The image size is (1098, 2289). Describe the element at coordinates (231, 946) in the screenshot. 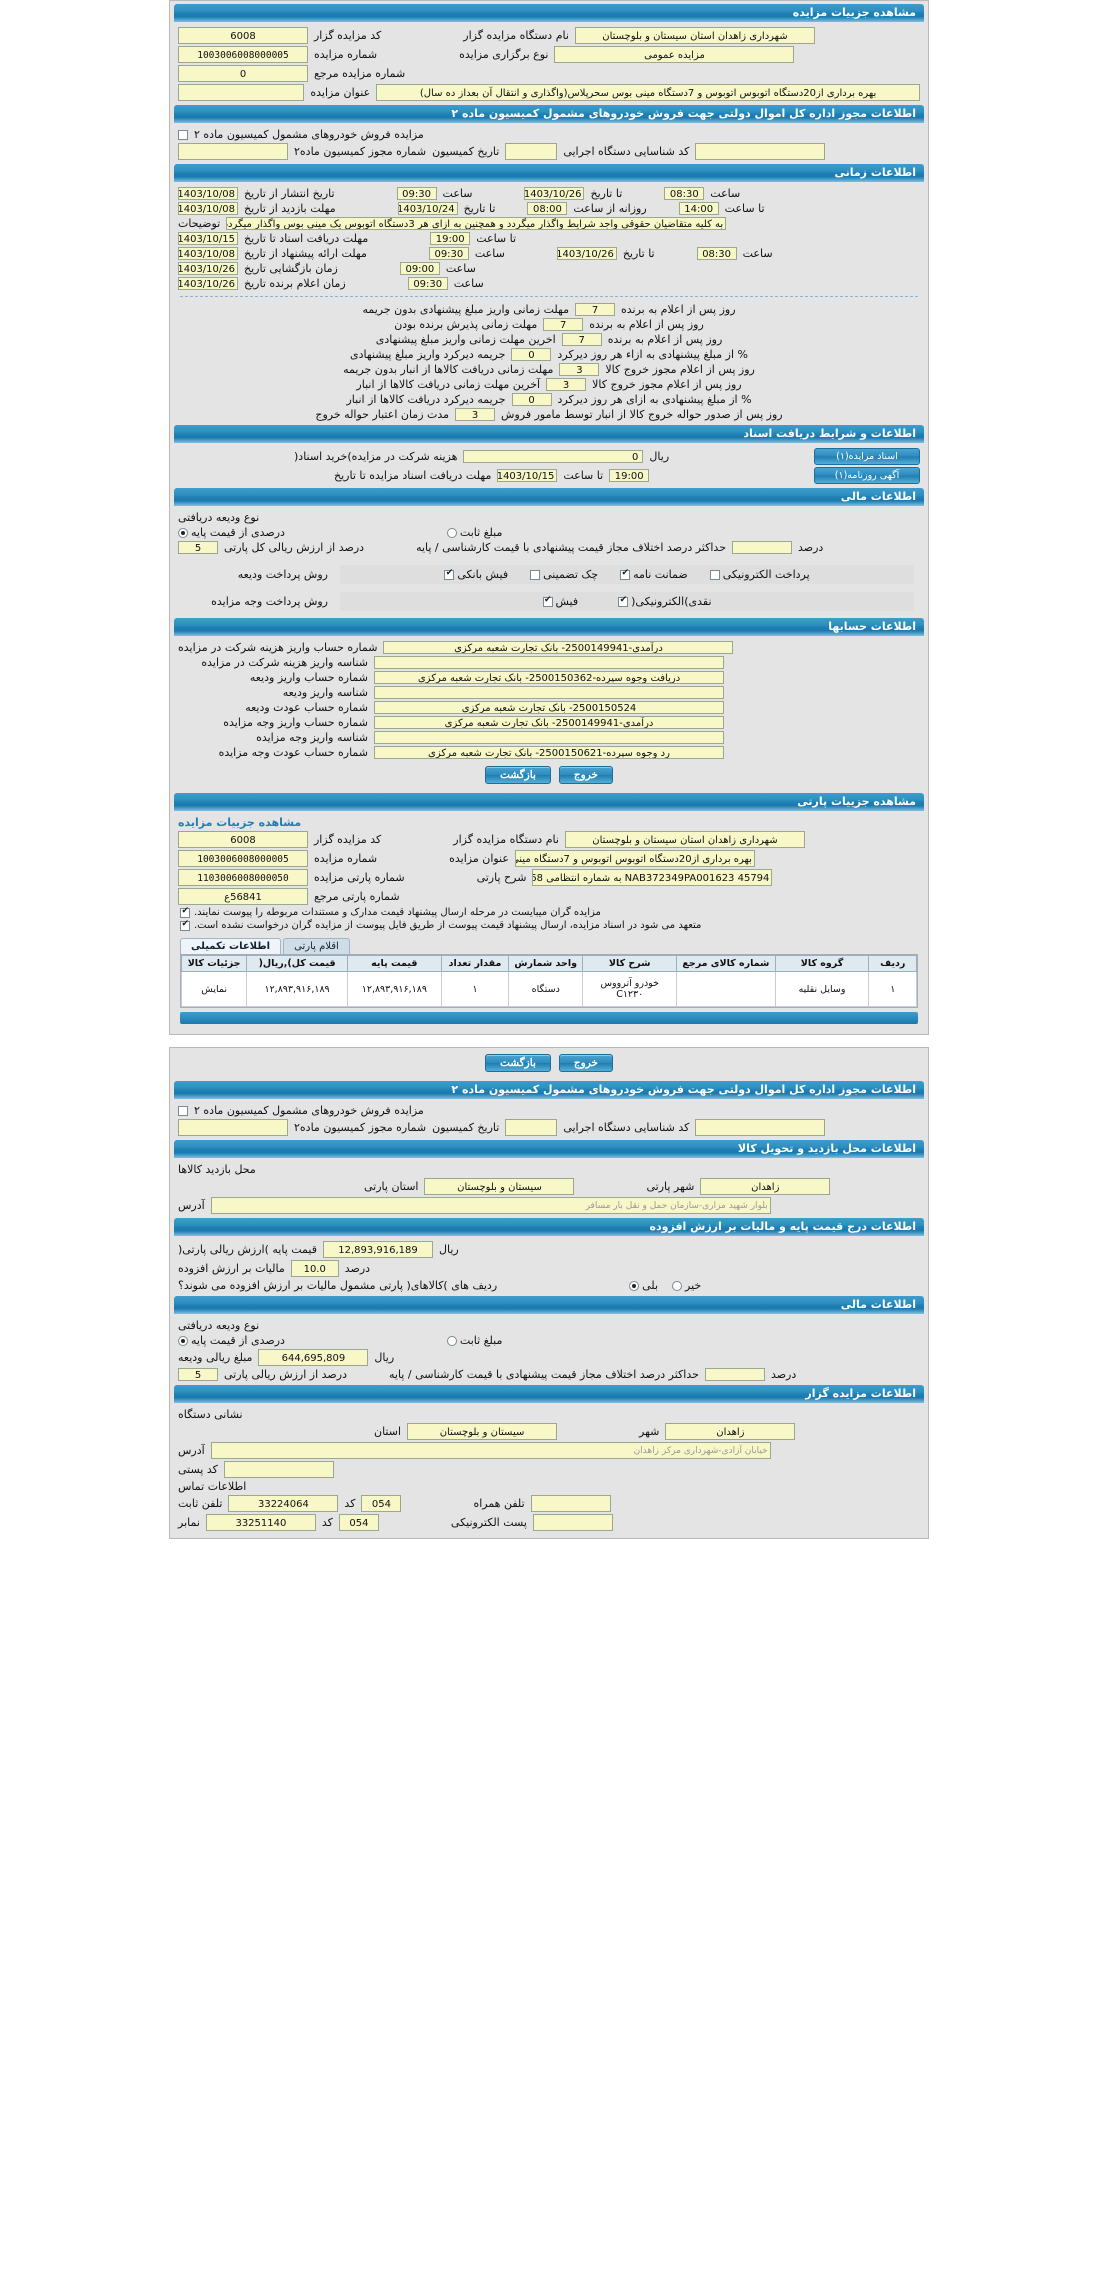

I see `tab-additional-info: اطلاعات تکمیلی` at that location.